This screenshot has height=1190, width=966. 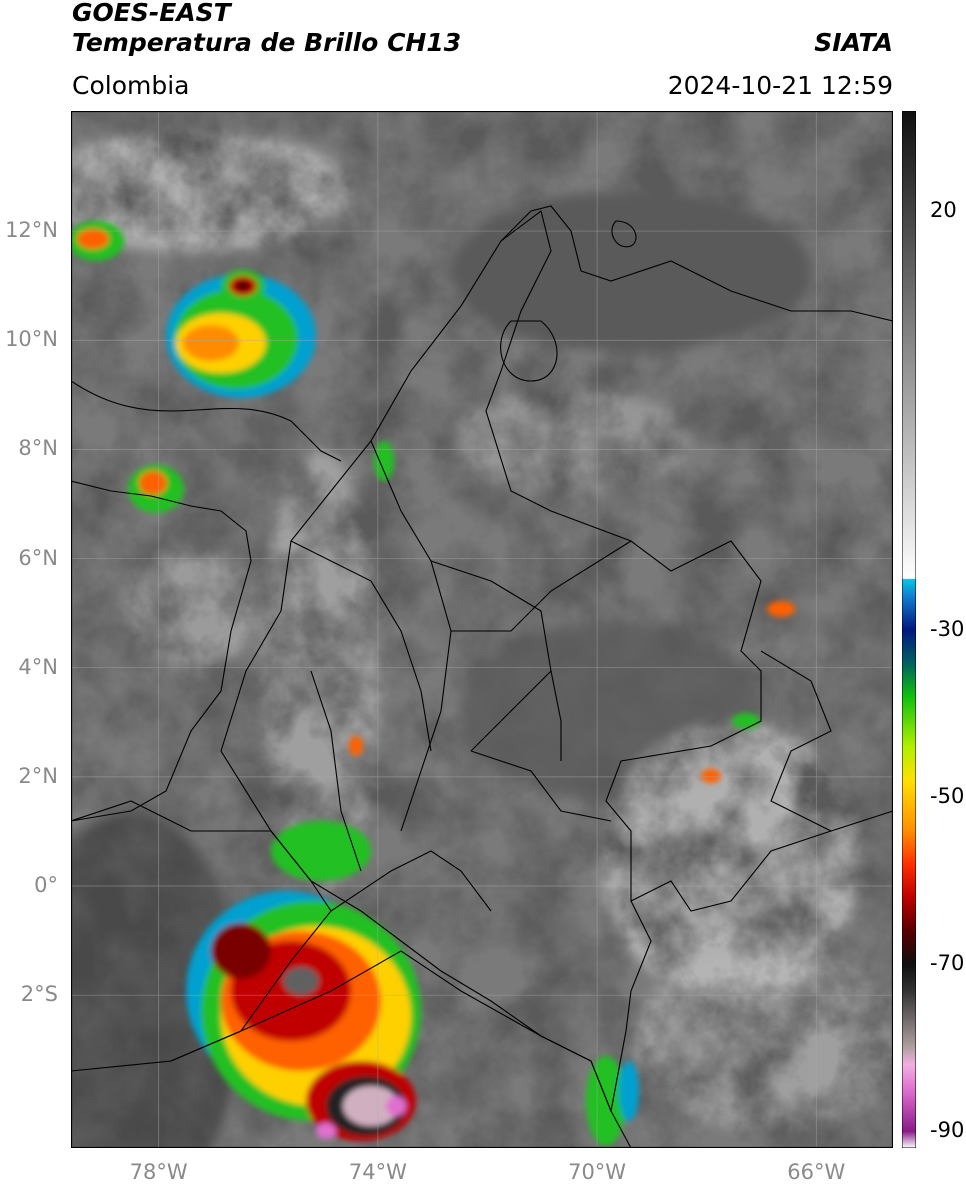 What do you see at coordinates (156, 489) in the screenshot?
I see `storm-cell-panama` at bounding box center [156, 489].